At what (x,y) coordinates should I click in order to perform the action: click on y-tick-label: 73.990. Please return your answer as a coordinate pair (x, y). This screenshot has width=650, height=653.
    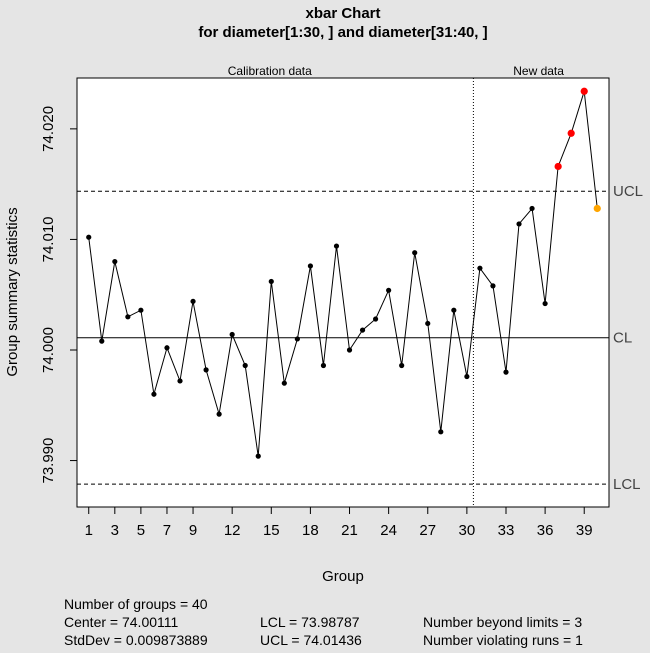
    Looking at the image, I should click on (48, 461).